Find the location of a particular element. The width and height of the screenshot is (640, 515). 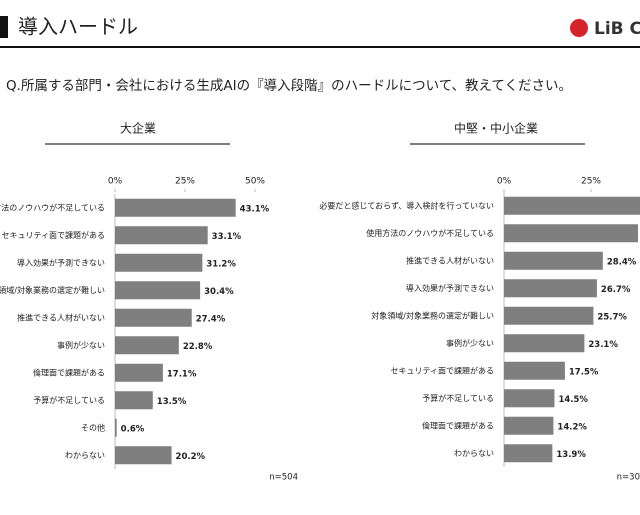

chart-title: 大企業 is located at coordinates (138, 128).